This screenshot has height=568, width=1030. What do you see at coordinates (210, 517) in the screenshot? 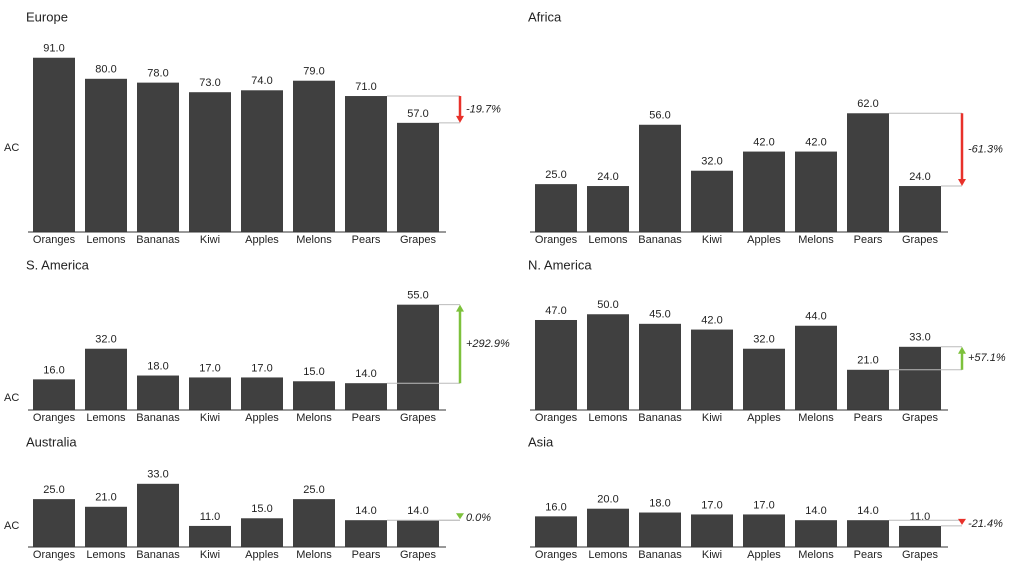
I see `value-label: 11.0` at bounding box center [210, 517].